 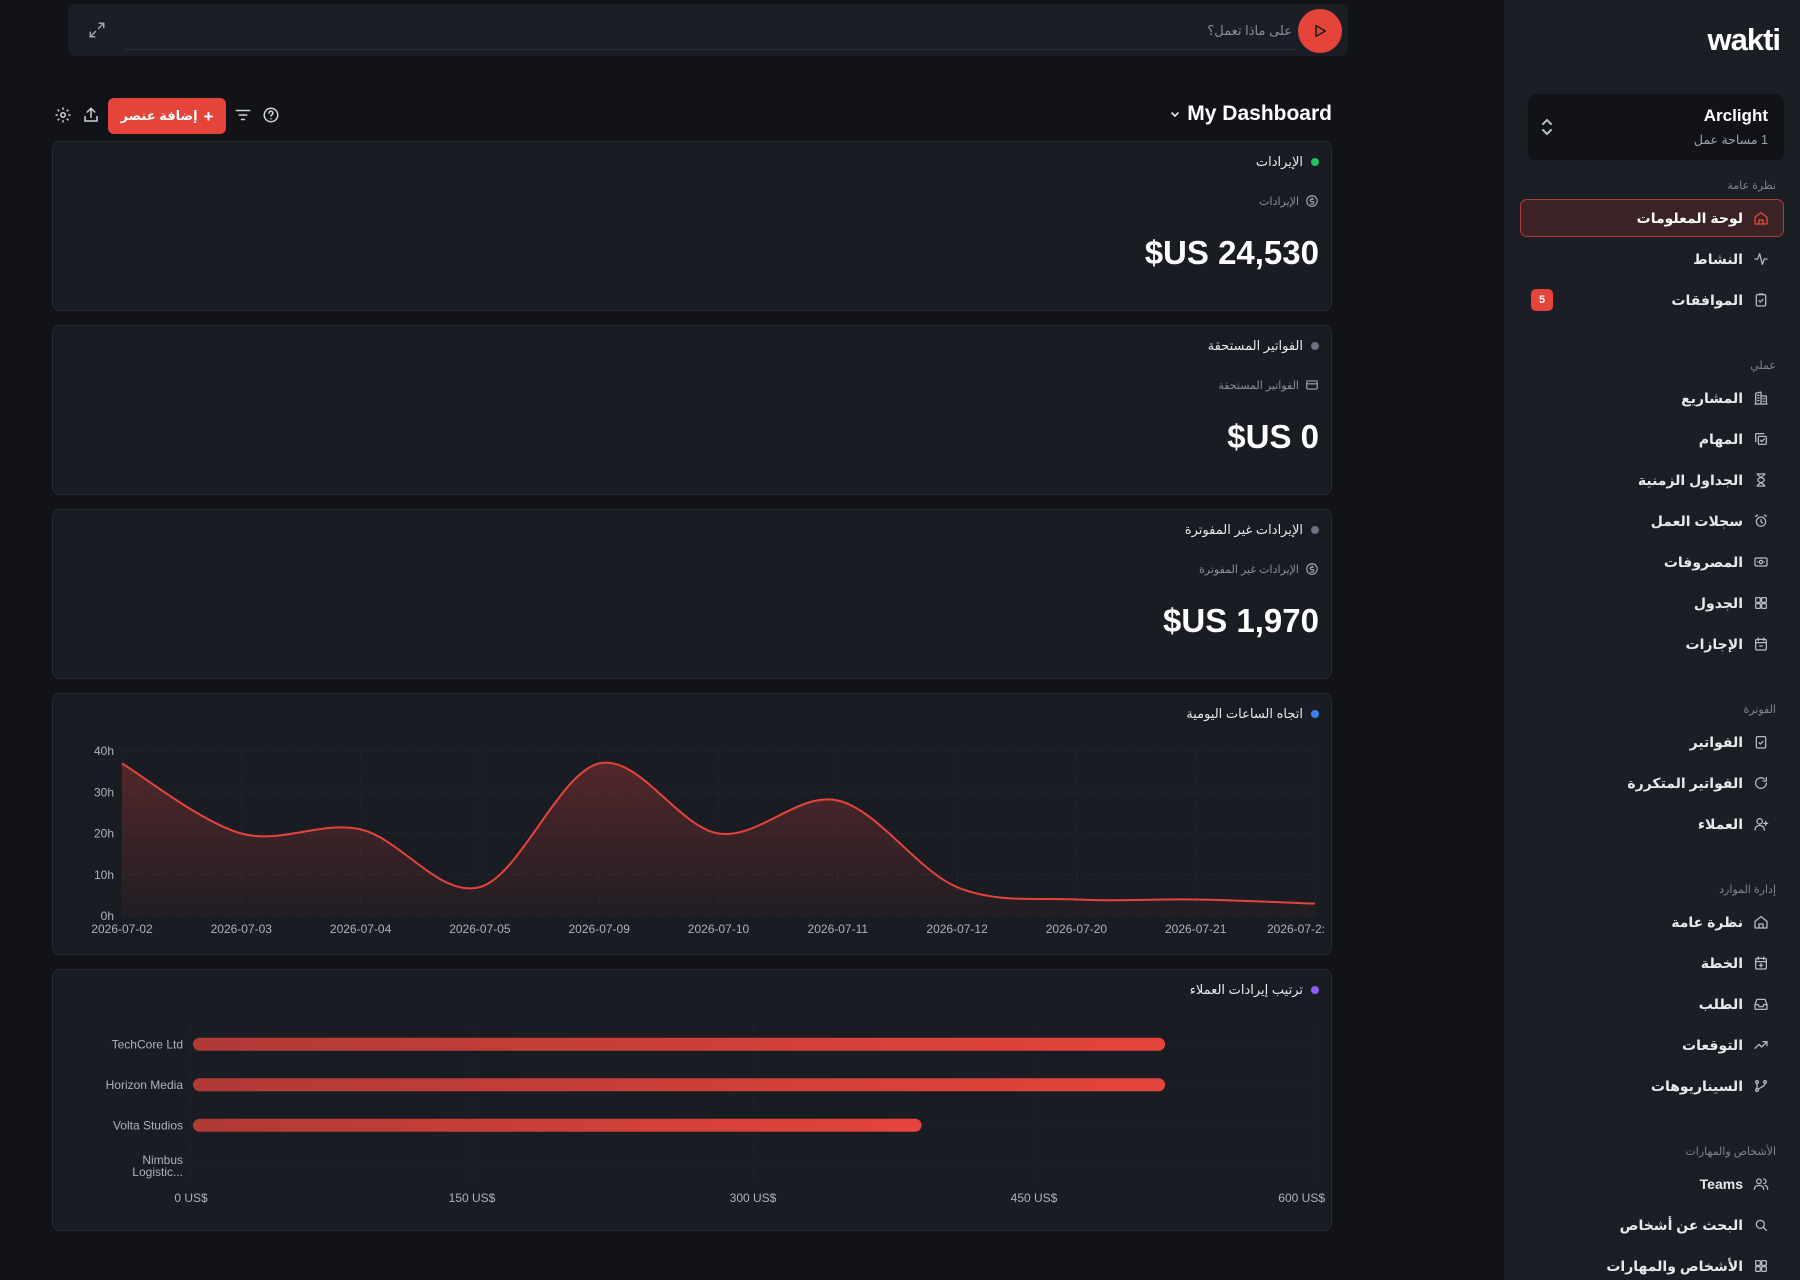 What do you see at coordinates (1674, 1265) in the screenshot?
I see `sidebar-item-label: الأشخاص والمهارات` at bounding box center [1674, 1265].